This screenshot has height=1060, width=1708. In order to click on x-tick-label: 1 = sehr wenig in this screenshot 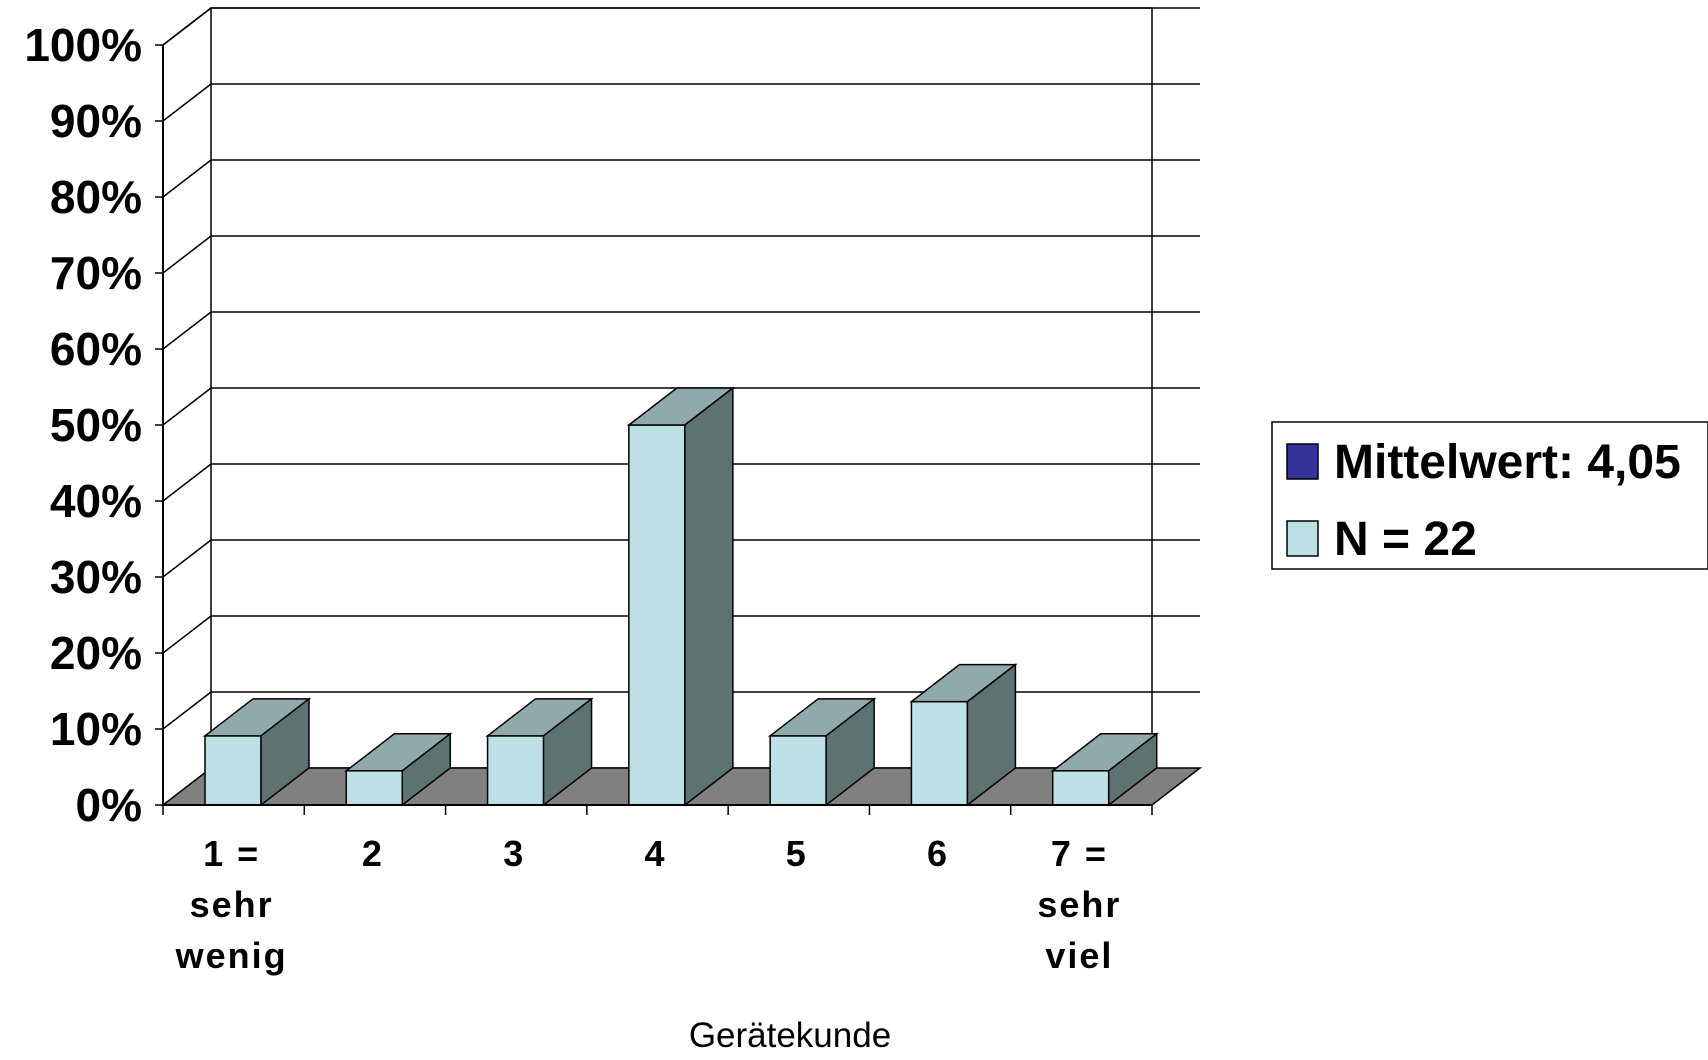, I will do `click(231, 904)`.